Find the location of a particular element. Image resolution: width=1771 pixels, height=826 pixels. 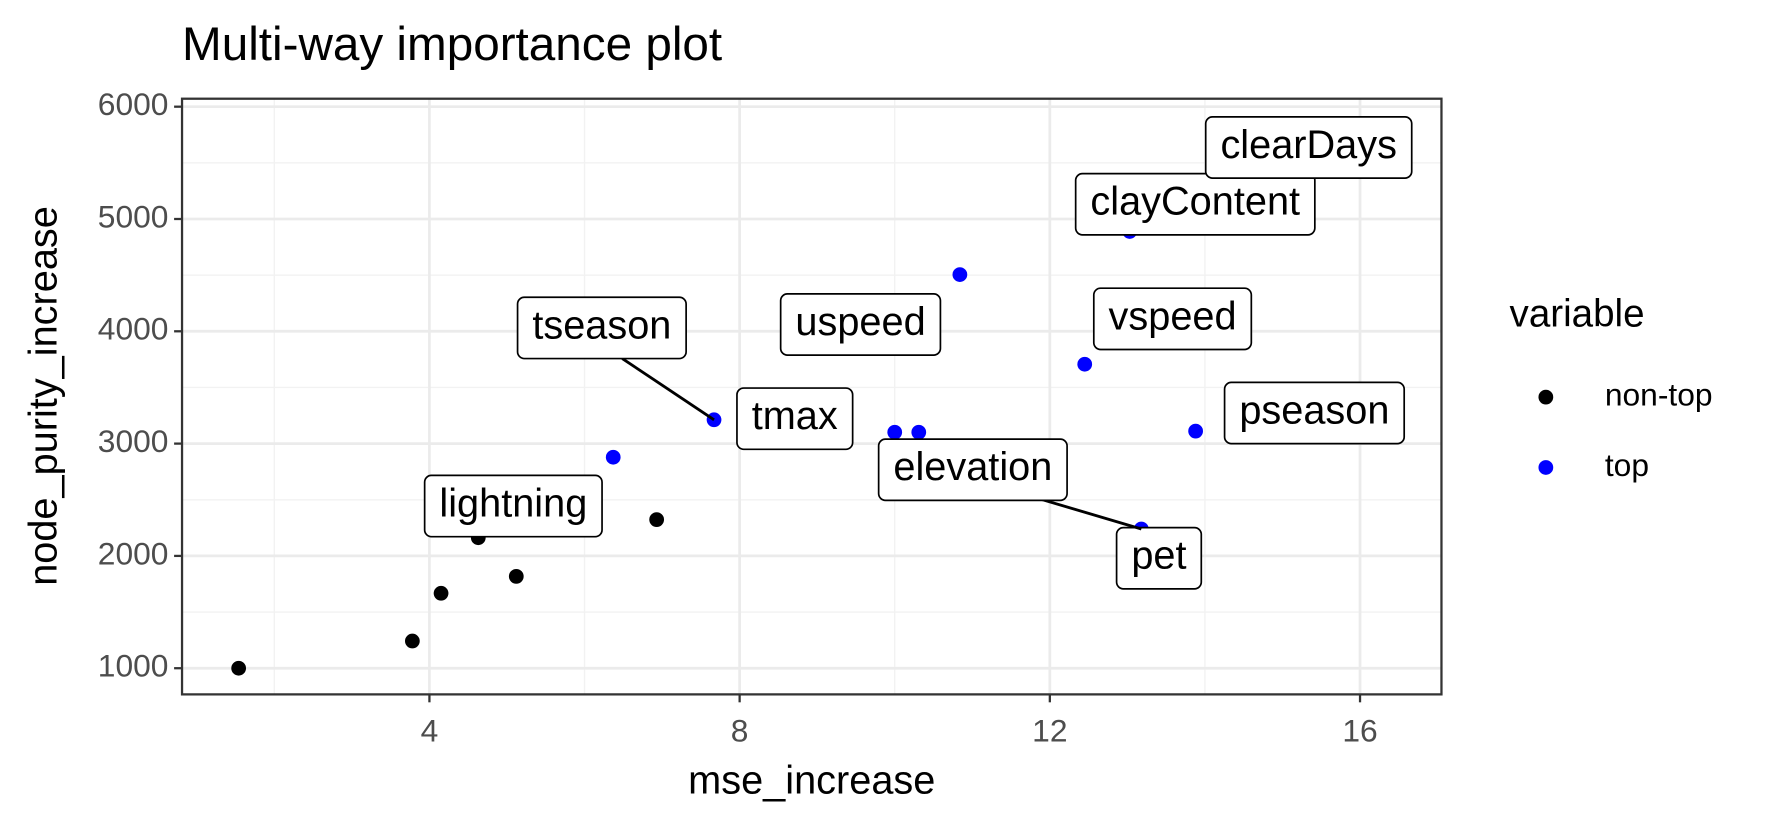

label-text: clearDays is located at coordinates (1308, 145).